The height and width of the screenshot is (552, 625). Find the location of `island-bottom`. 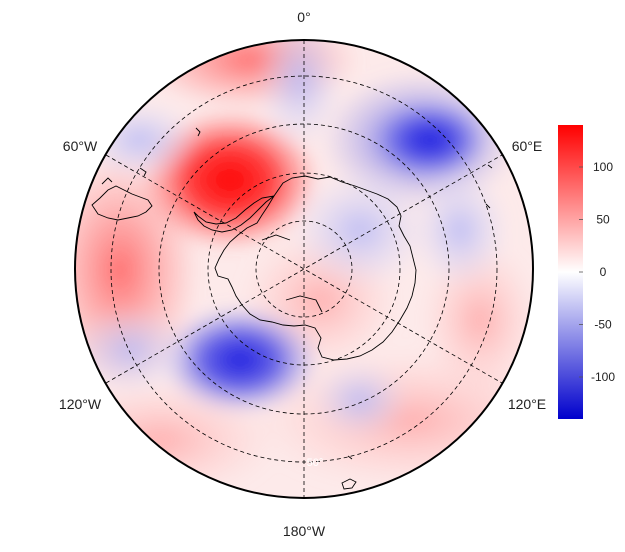

island-bottom is located at coordinates (349, 484).